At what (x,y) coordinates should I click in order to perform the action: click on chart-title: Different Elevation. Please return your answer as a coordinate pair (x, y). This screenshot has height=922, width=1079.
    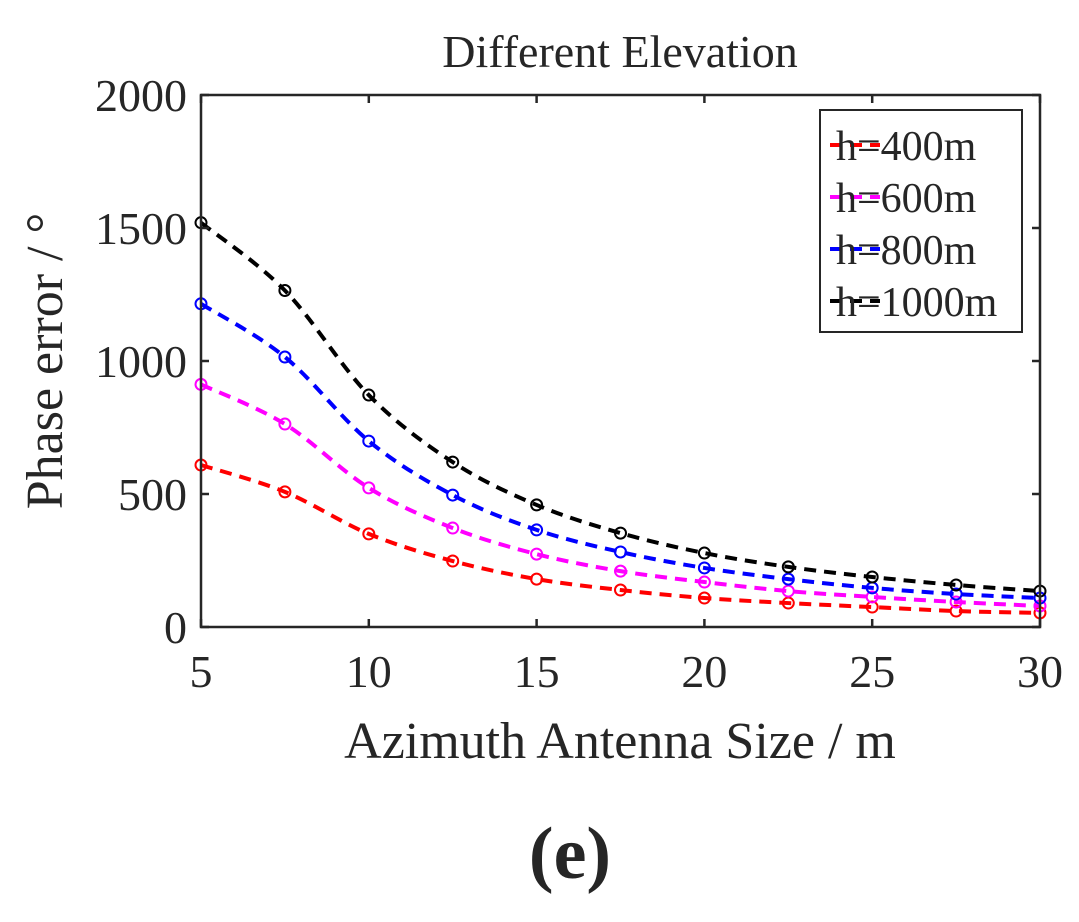
    Looking at the image, I should click on (620, 51).